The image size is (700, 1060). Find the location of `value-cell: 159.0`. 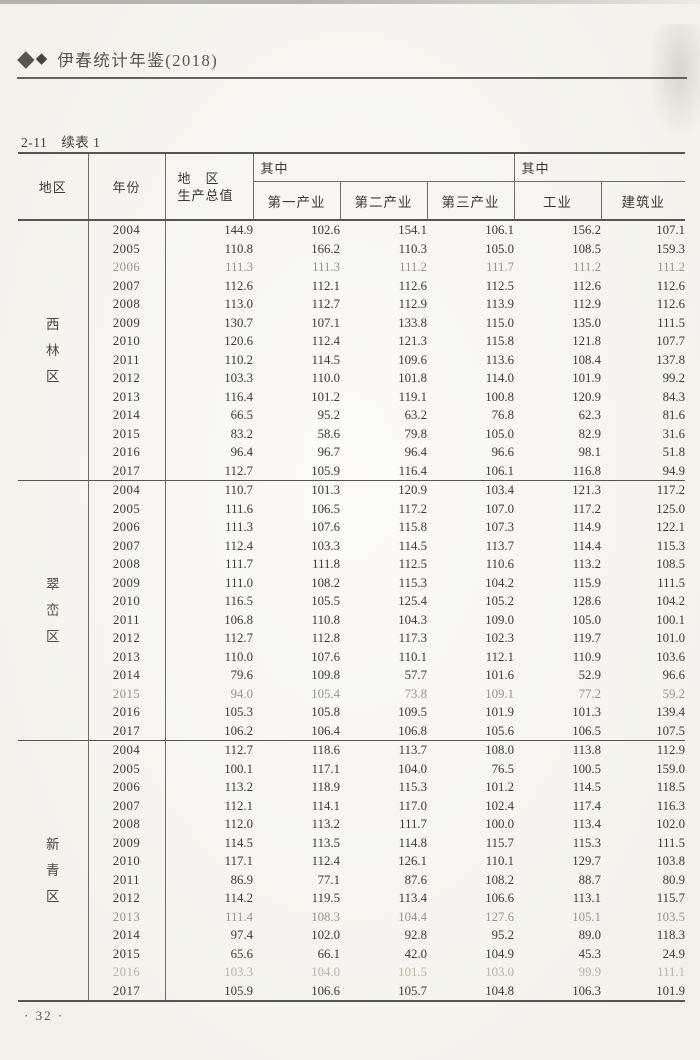

value-cell: 159.0 is located at coordinates (671, 768).